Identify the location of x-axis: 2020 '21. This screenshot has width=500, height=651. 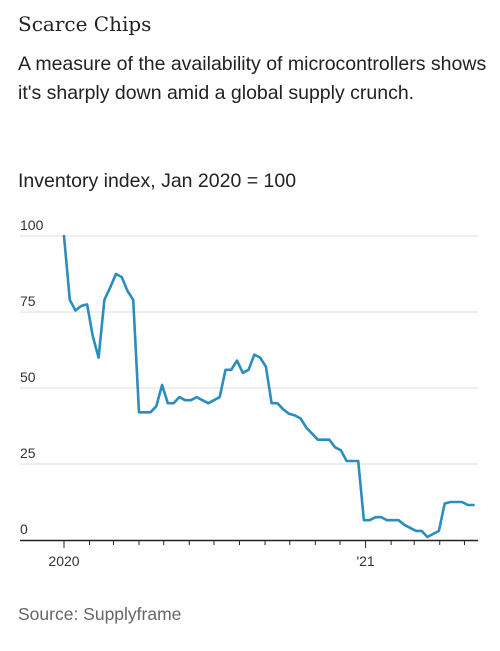
(249, 554).